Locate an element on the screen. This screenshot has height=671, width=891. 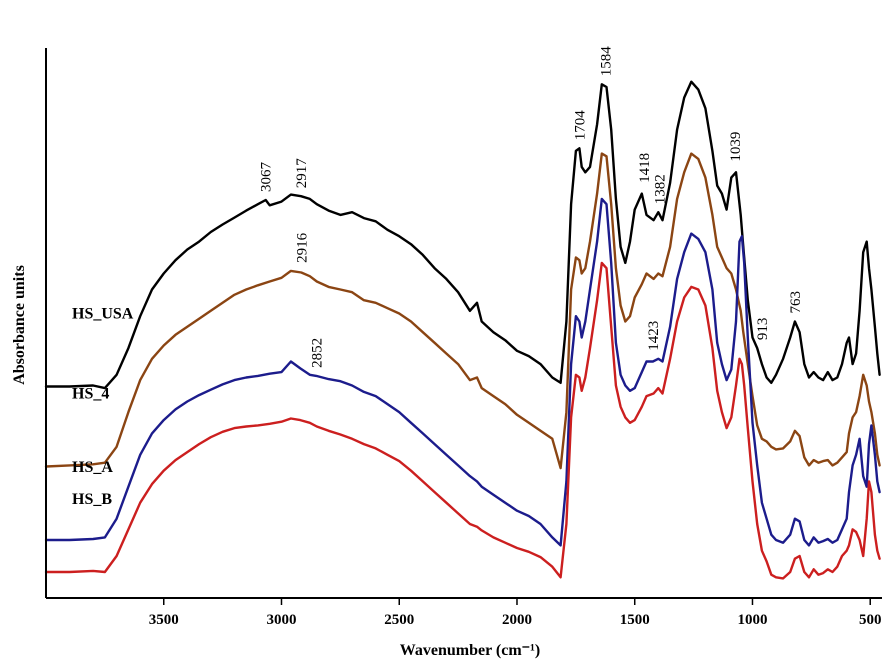
peak-label: 2916 is located at coordinates (302, 247).